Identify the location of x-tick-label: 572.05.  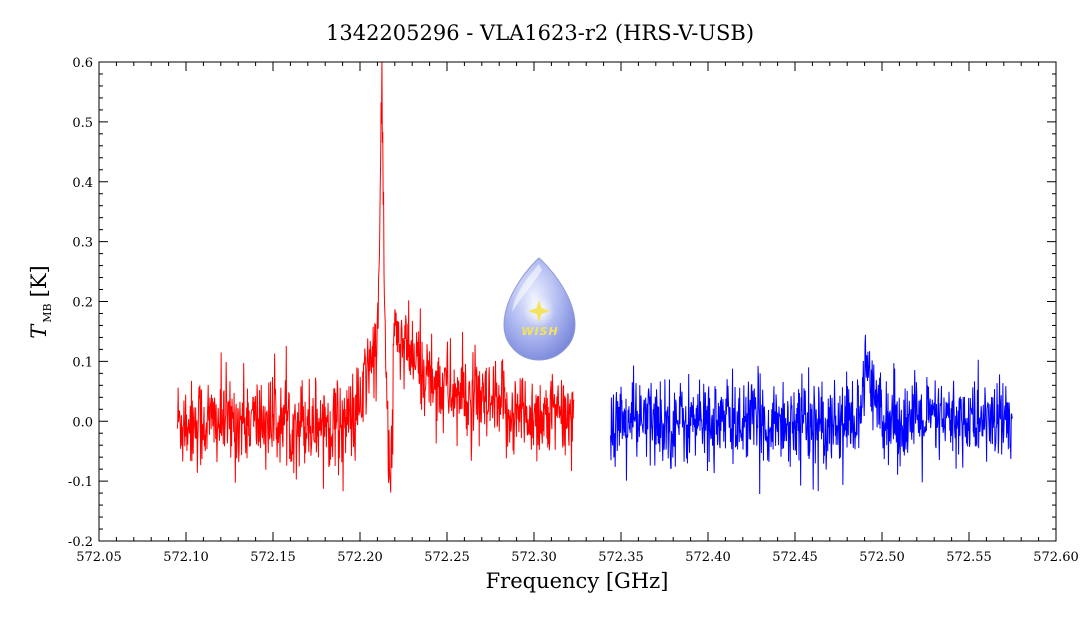
(99, 557).